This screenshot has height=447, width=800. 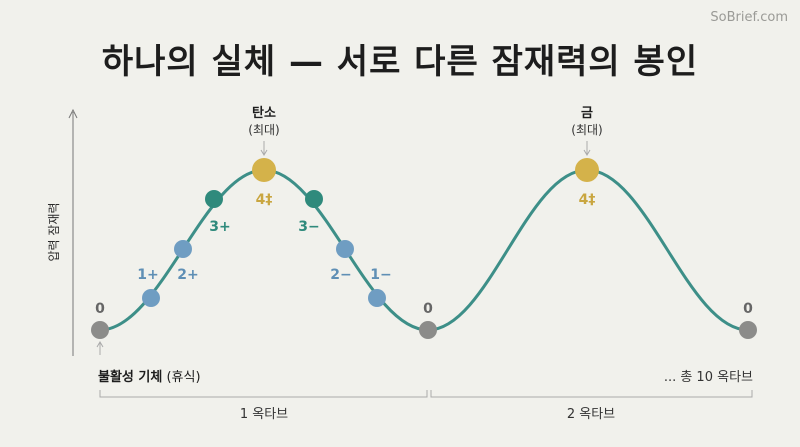 What do you see at coordinates (587, 113) in the screenshot?
I see `peak-name-gold: 금` at bounding box center [587, 113].